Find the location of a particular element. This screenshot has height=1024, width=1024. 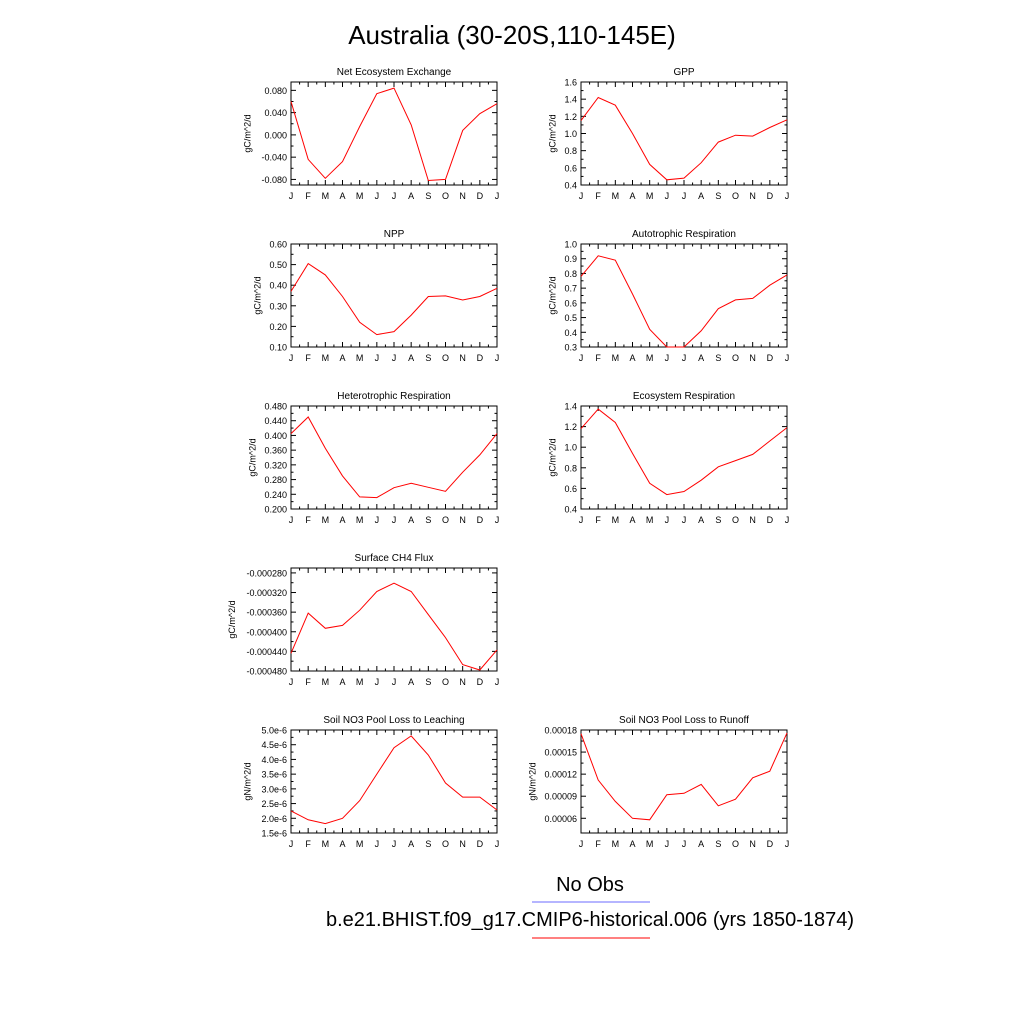

y-tick-label: 0.4 is located at coordinates (570, 333).